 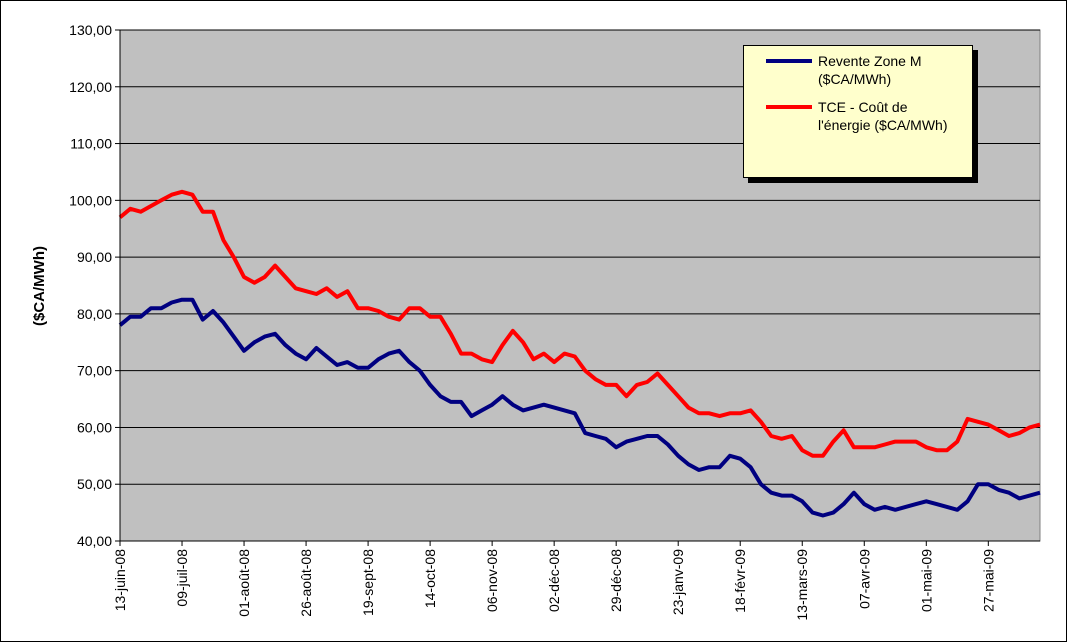 What do you see at coordinates (740, 581) in the screenshot?
I see `x-tick-label: 18-févr-09` at bounding box center [740, 581].